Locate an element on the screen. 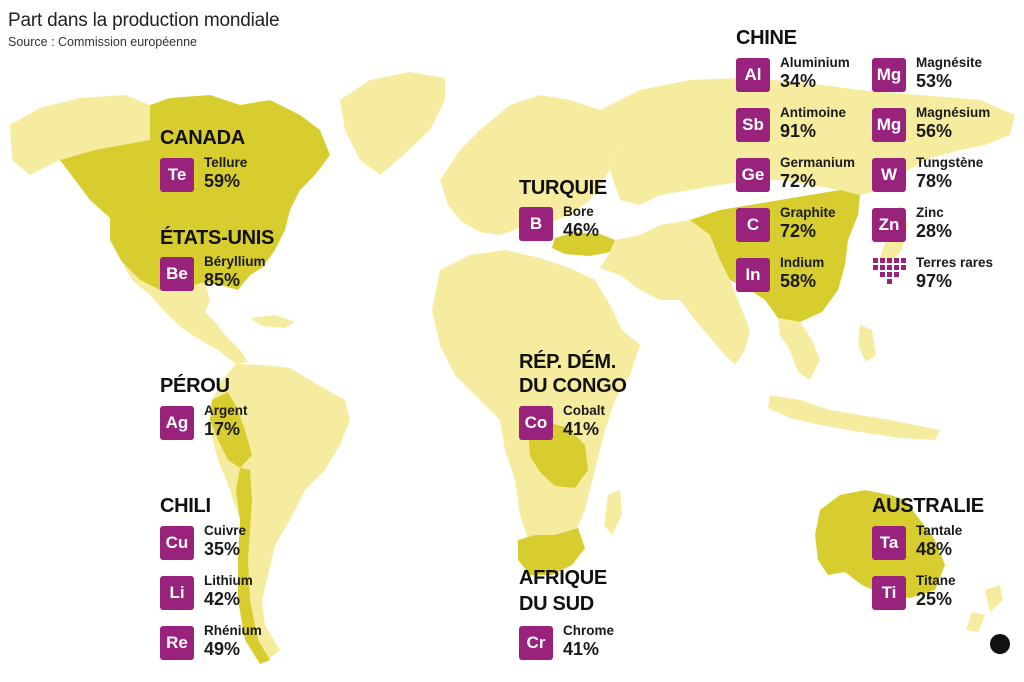  element-percent: 78% is located at coordinates (934, 181).